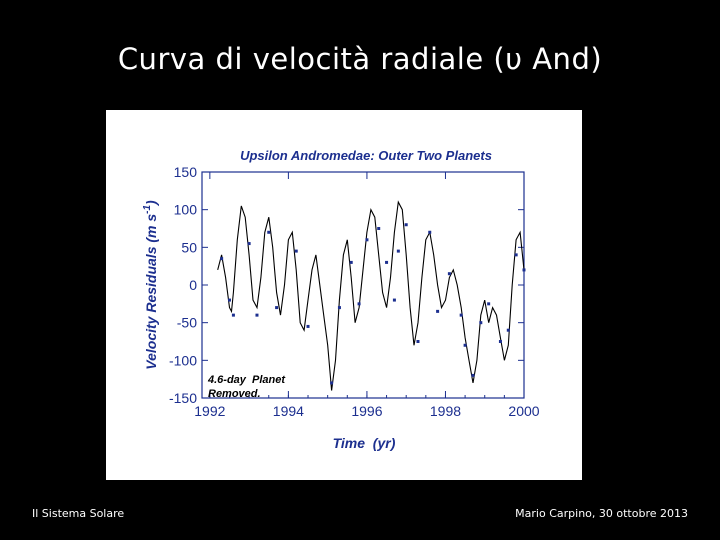  What do you see at coordinates (366, 155) in the screenshot?
I see `chart-title: Upsilon Andromedae: Outer Two Planets` at bounding box center [366, 155].